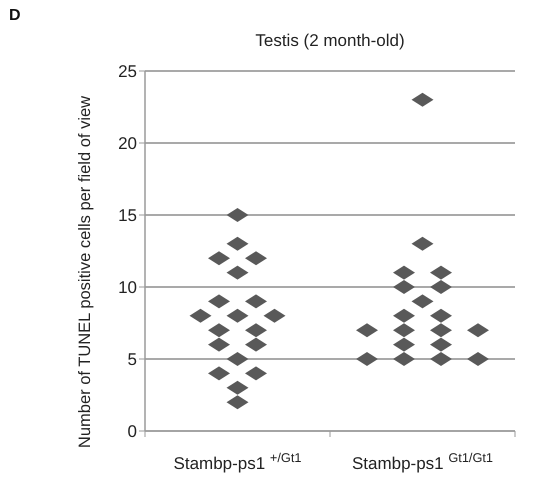  I want to click on y-axis-title: Number of TUNEL positive cells per field of view, so click(85, 272).